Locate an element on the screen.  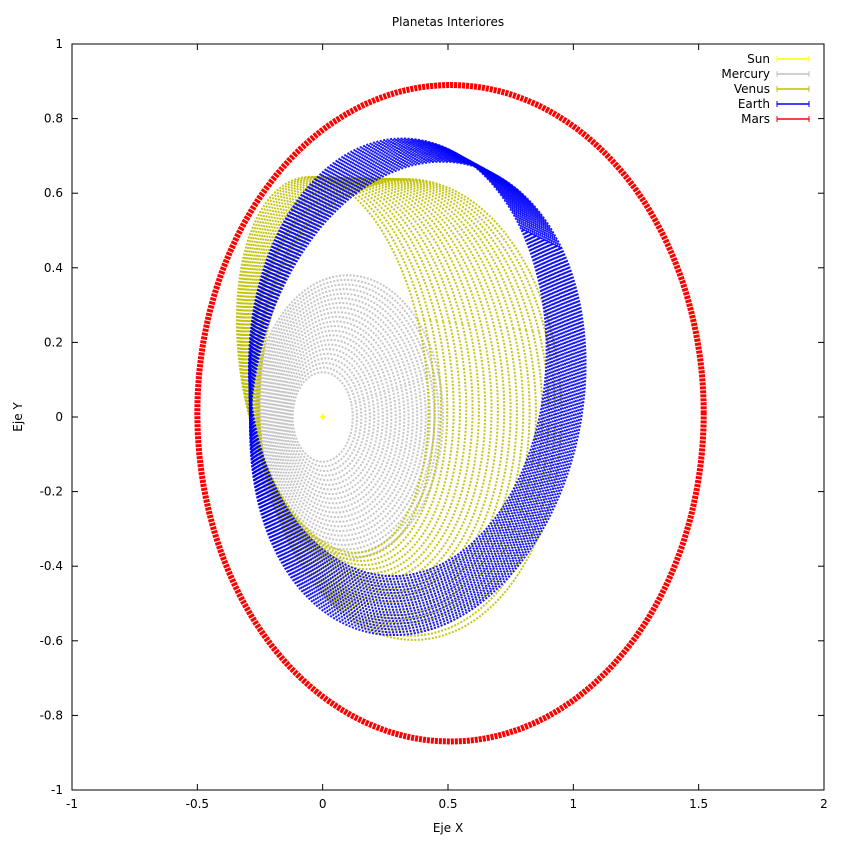
x-tick-label: -0.5 is located at coordinates (197, 804).